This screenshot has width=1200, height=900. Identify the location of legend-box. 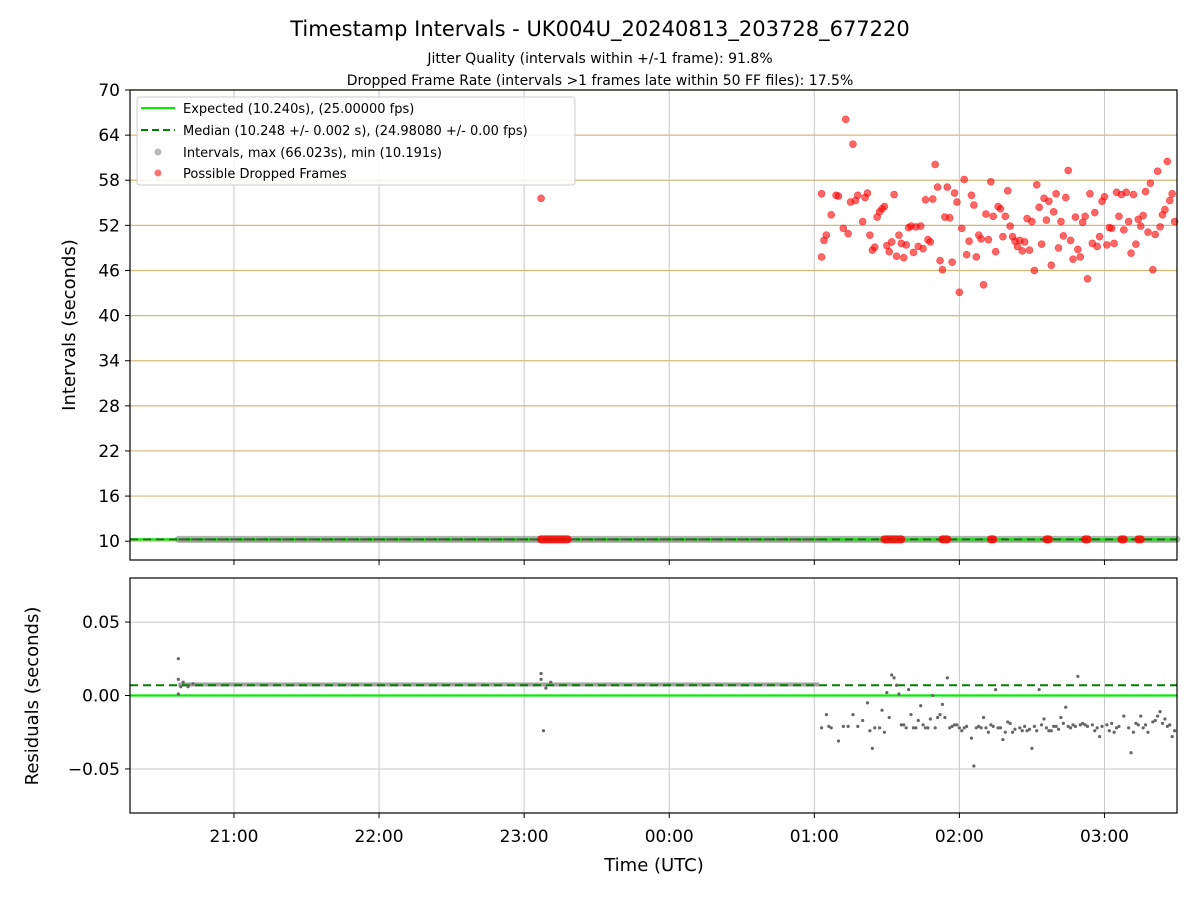
(356, 141).